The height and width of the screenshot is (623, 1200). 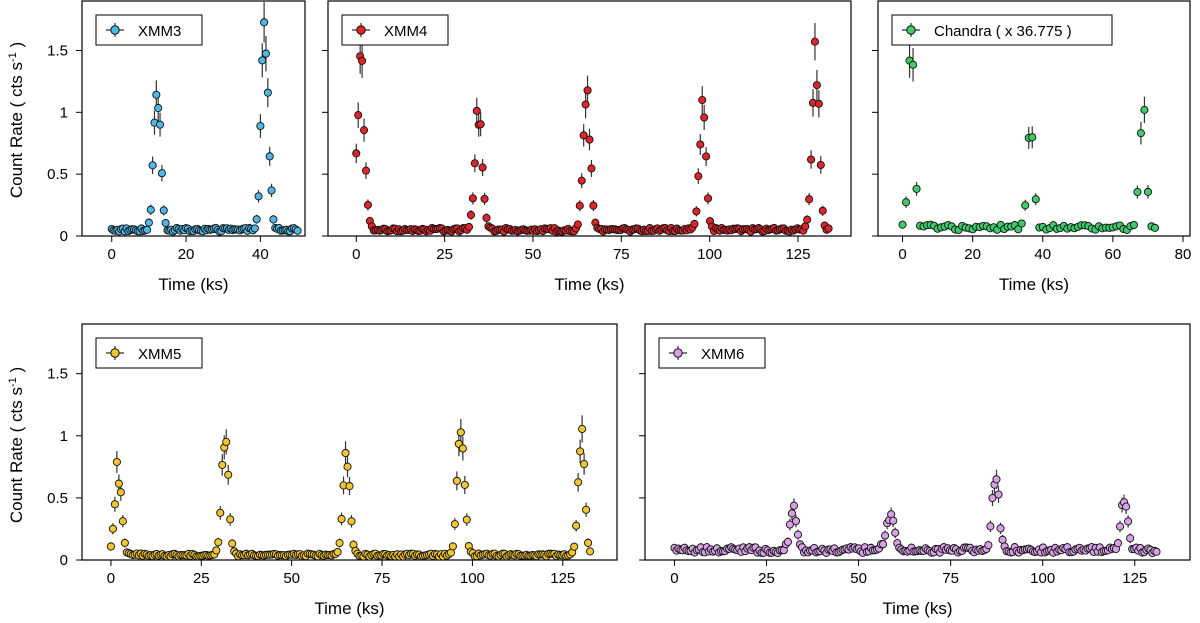 I want to click on y-tick-label: 1, so click(x=64, y=436).